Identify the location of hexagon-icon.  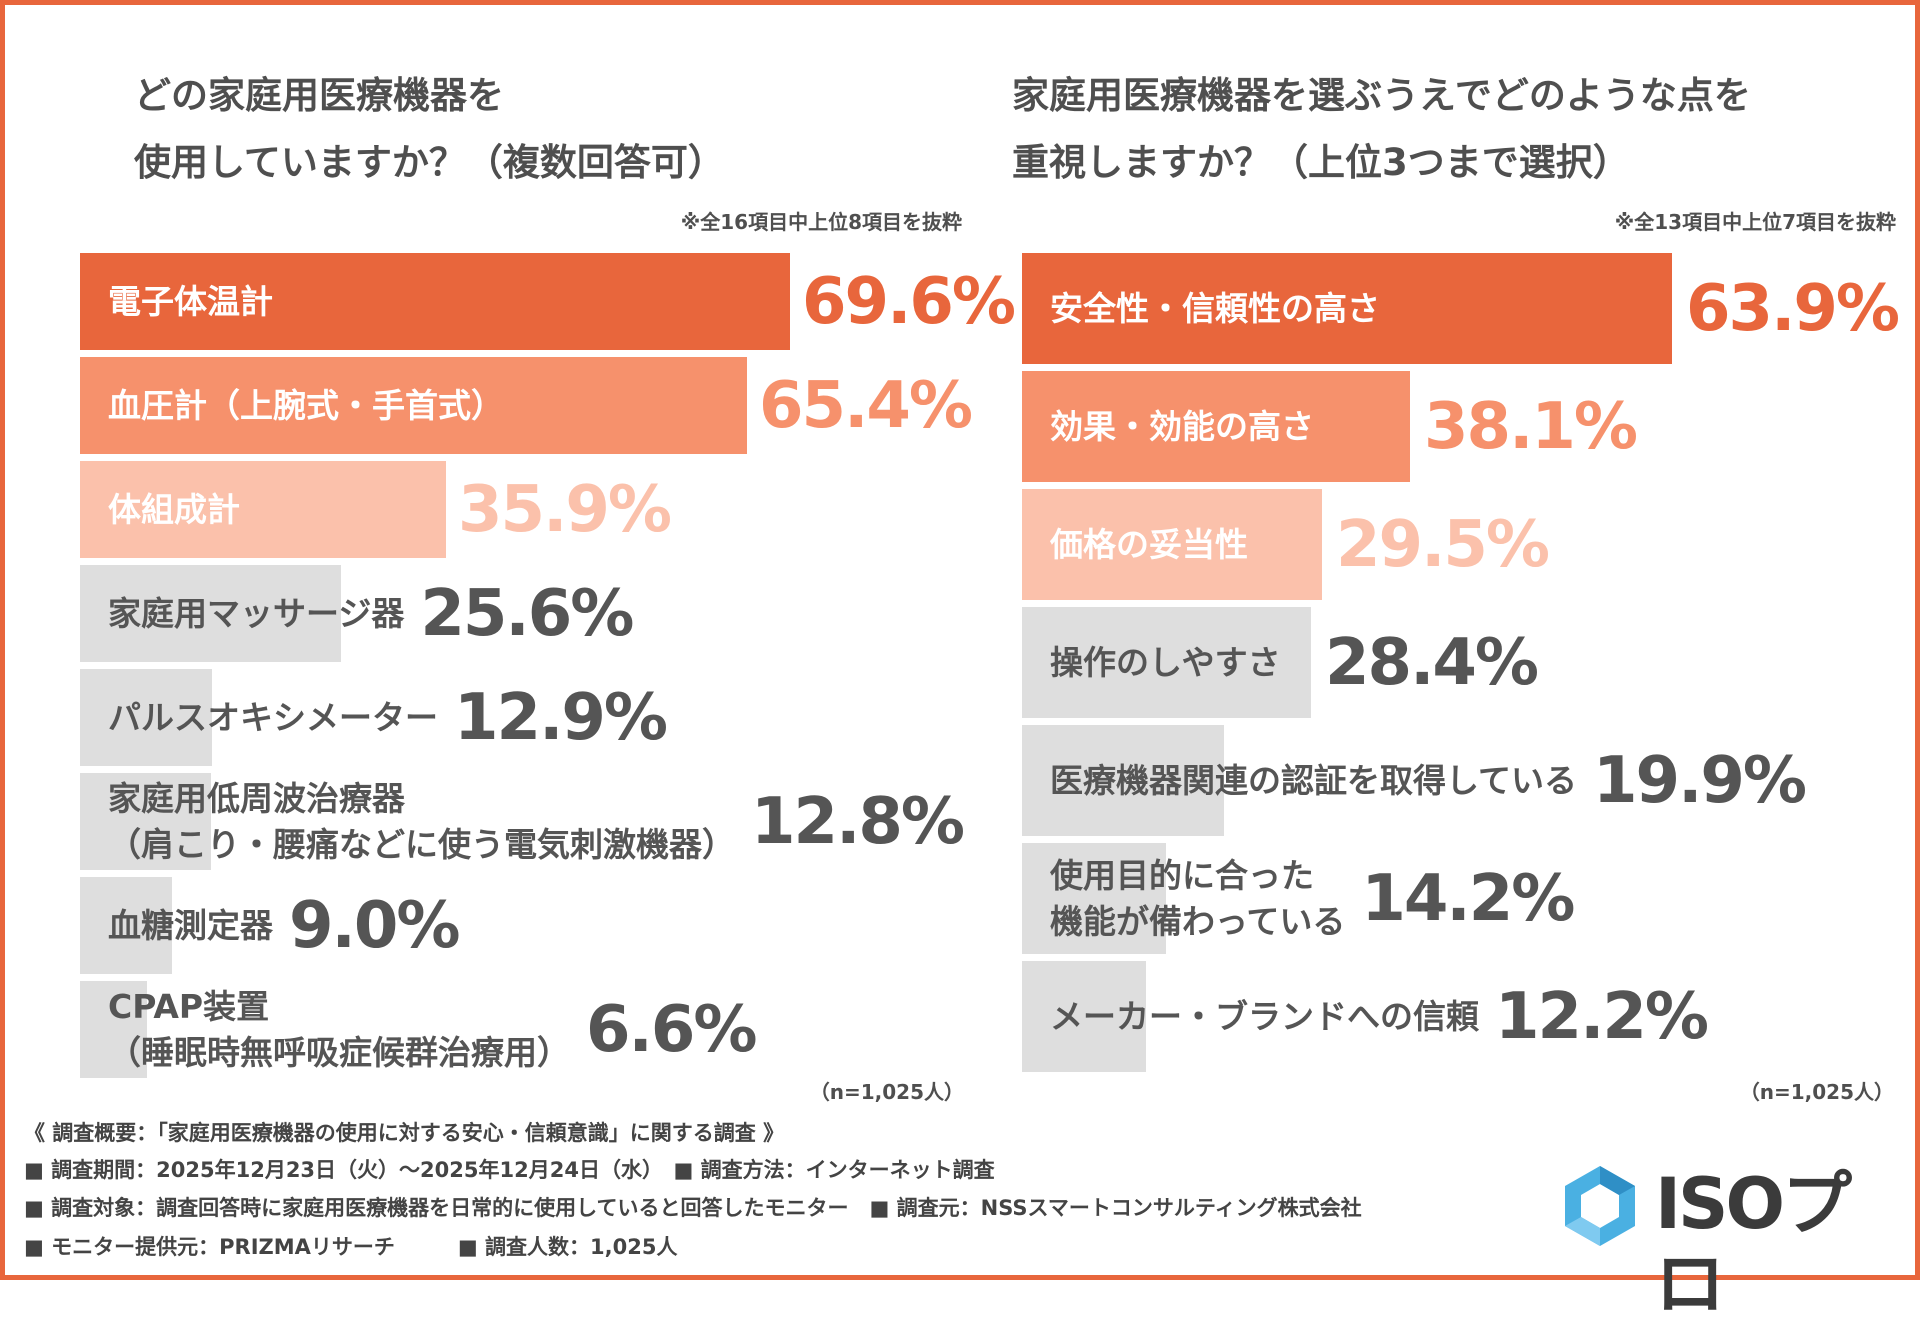
(1600, 1206).